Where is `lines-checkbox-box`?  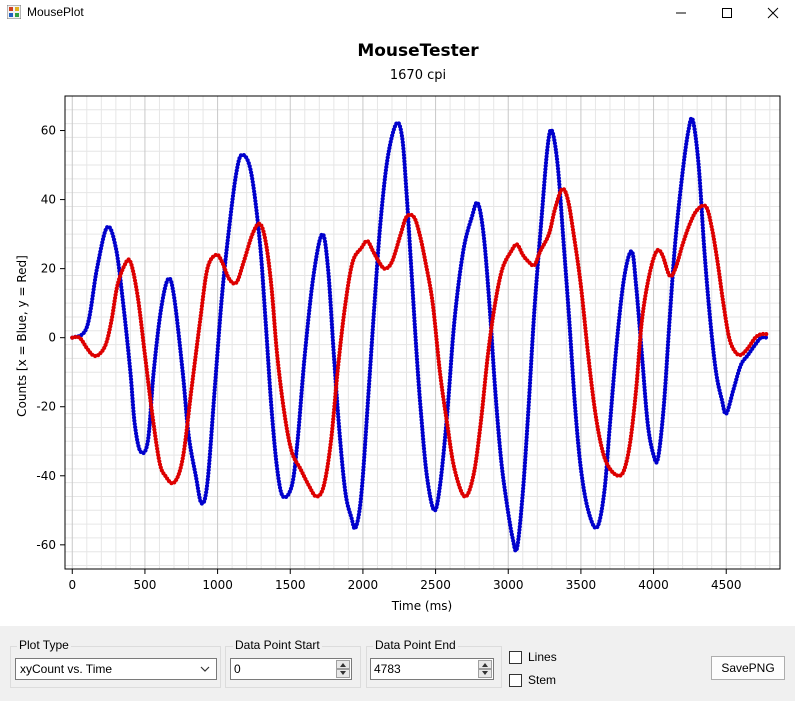
lines-checkbox-box is located at coordinates (515, 657).